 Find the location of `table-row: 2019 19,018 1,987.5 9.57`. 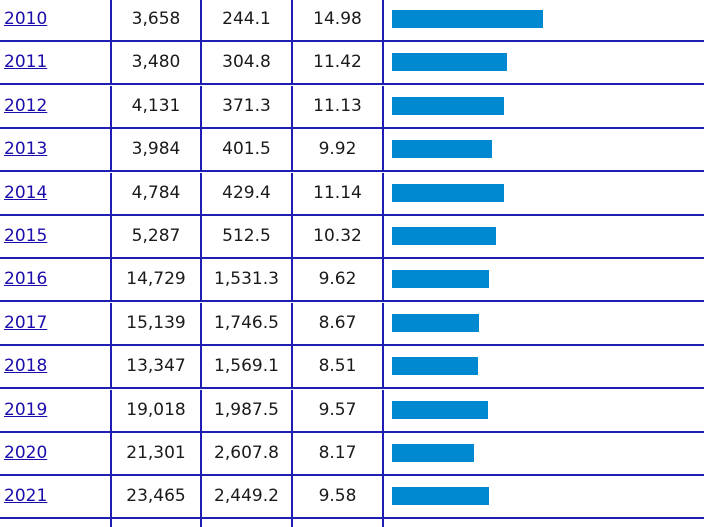

table-row: 2019 19,018 1,987.5 9.57 is located at coordinates (352, 411).